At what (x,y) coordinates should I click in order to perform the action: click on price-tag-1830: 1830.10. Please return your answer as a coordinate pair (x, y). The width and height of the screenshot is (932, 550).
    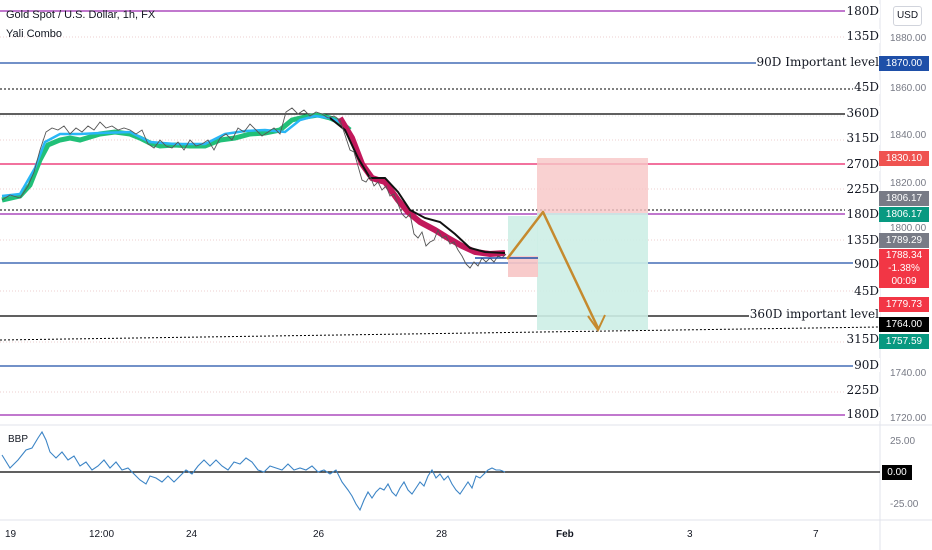
    Looking at the image, I should click on (904, 158).